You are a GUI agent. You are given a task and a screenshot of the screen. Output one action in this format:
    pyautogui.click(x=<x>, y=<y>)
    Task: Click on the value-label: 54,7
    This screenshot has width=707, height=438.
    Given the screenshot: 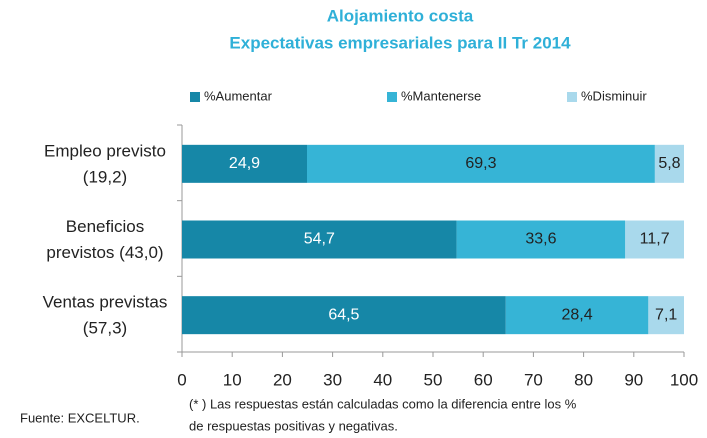 What is the action you would take?
    pyautogui.click(x=319, y=239)
    